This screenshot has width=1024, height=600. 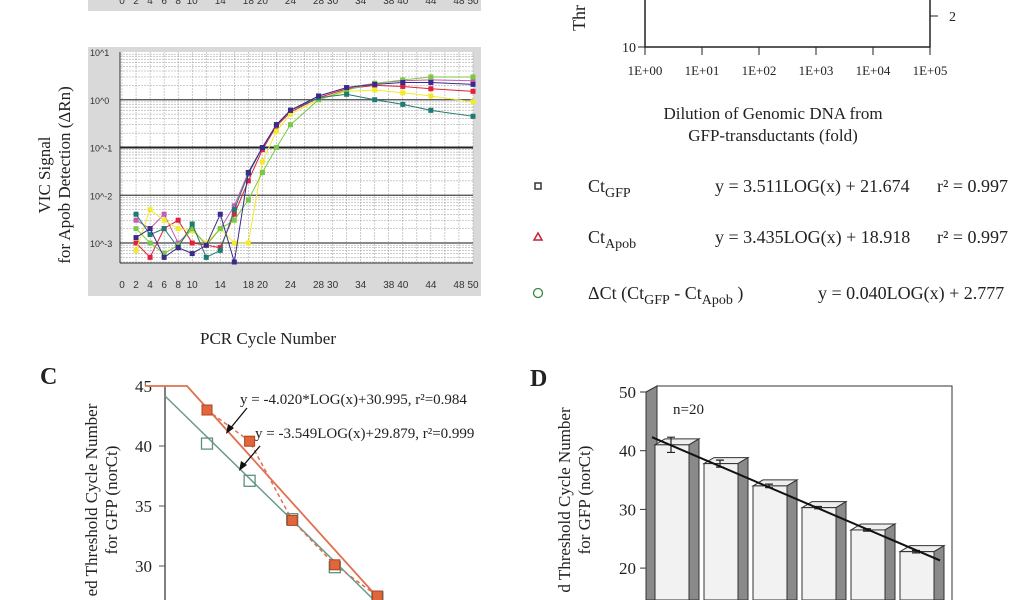 I want to click on x-axis-title: PCR Cycle Number, so click(x=268, y=338).